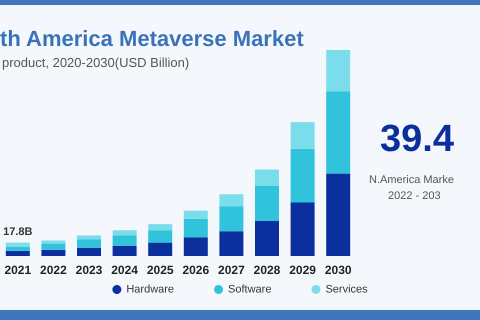 This screenshot has width=480, height=320. Describe the element at coordinates (232, 270) in the screenshot. I see `x-tick-label: 2027` at that location.